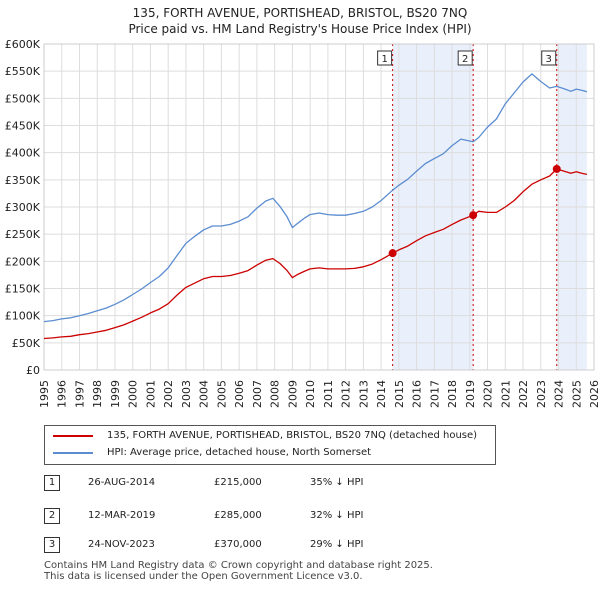 Image resolution: width=600 pixels, height=590 pixels. I want to click on x-tick-label: 2002, so click(168, 394).